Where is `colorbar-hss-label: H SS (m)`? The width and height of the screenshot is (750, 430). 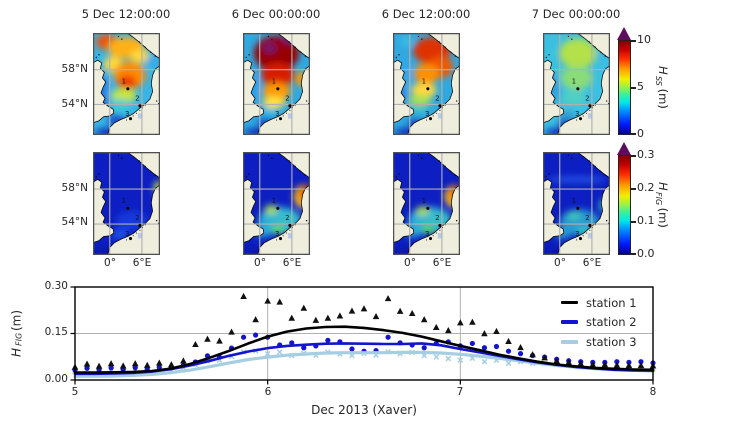 colorbar-hss-label: H SS (m) is located at coordinates (662, 87).